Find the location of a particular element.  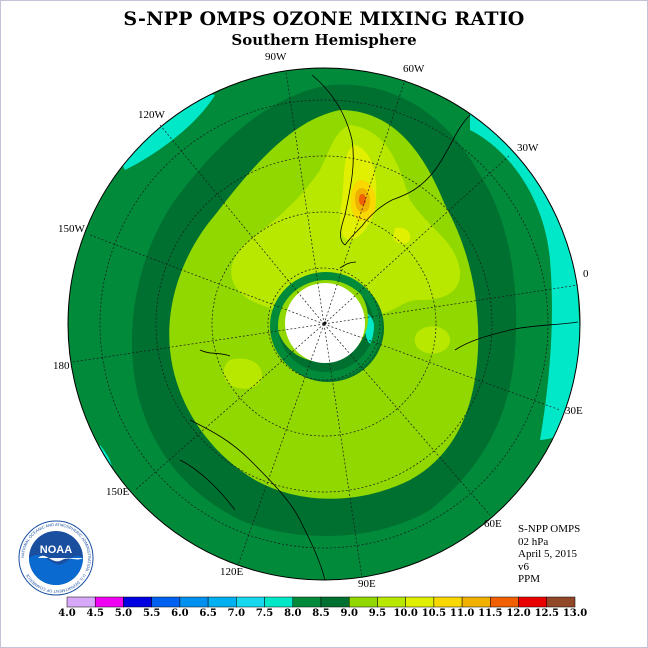

lon-label-90w: 90W is located at coordinates (276, 57).